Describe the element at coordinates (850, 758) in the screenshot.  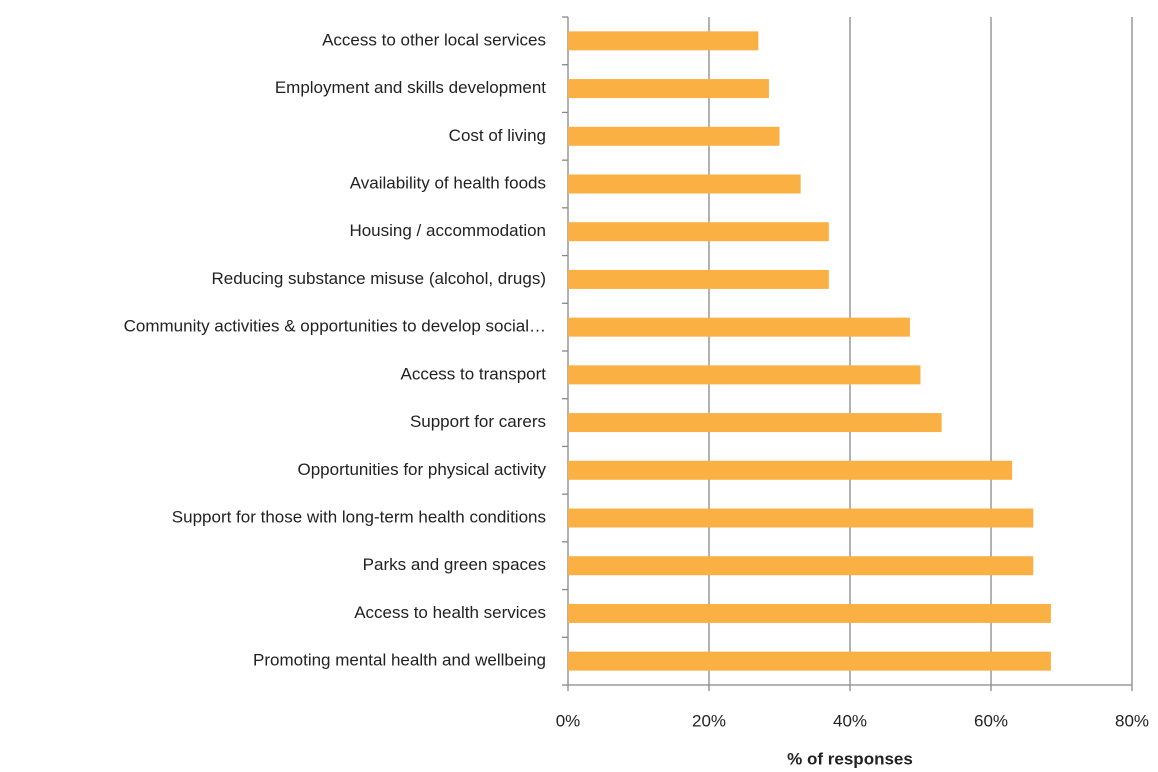
I see `x-axis-title: % of responses` at that location.